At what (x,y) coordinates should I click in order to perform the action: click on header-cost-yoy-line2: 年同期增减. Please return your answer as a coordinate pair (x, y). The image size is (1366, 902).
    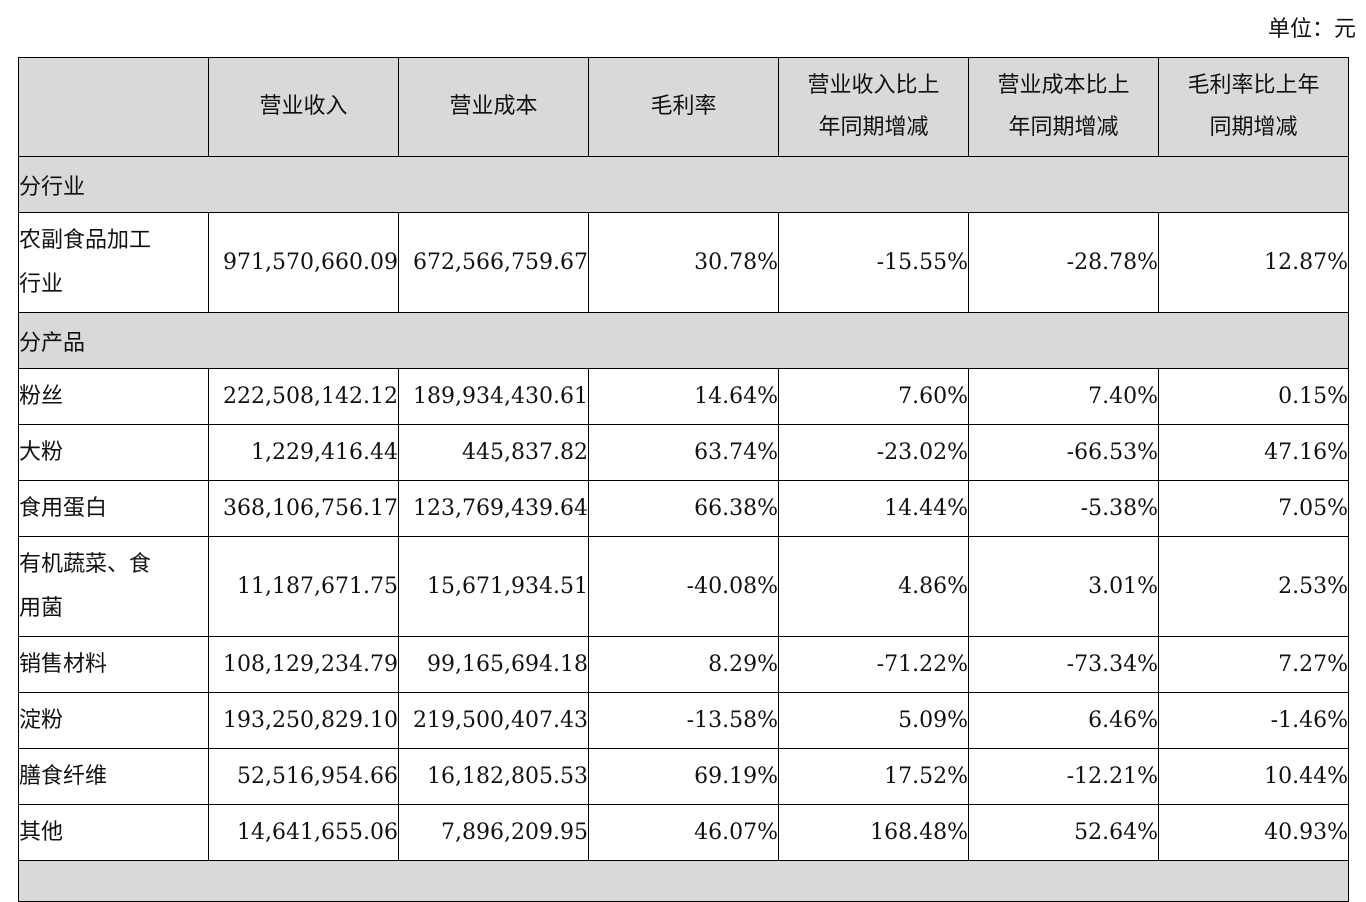
    Looking at the image, I should click on (1063, 127).